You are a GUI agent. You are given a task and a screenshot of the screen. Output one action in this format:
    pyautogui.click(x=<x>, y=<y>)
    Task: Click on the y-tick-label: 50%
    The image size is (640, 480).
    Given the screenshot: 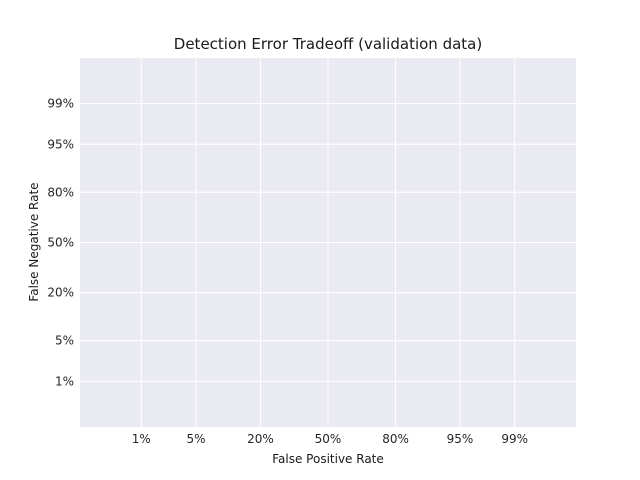 What is the action you would take?
    pyautogui.click(x=60, y=243)
    